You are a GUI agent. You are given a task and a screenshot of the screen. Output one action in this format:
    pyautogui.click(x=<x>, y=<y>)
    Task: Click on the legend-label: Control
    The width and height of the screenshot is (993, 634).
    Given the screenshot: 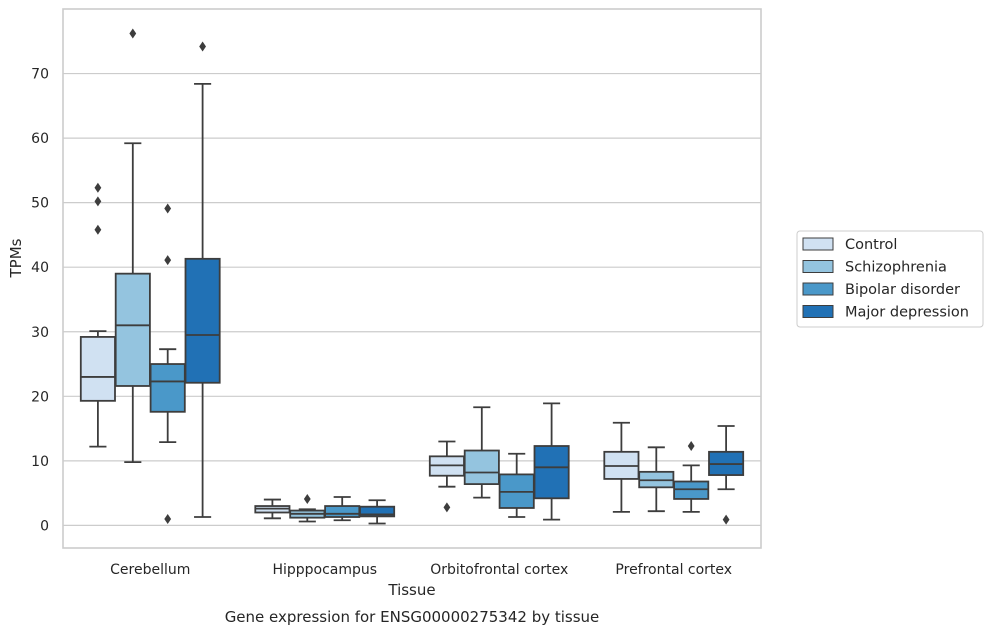 What is the action you would take?
    pyautogui.click(x=871, y=245)
    